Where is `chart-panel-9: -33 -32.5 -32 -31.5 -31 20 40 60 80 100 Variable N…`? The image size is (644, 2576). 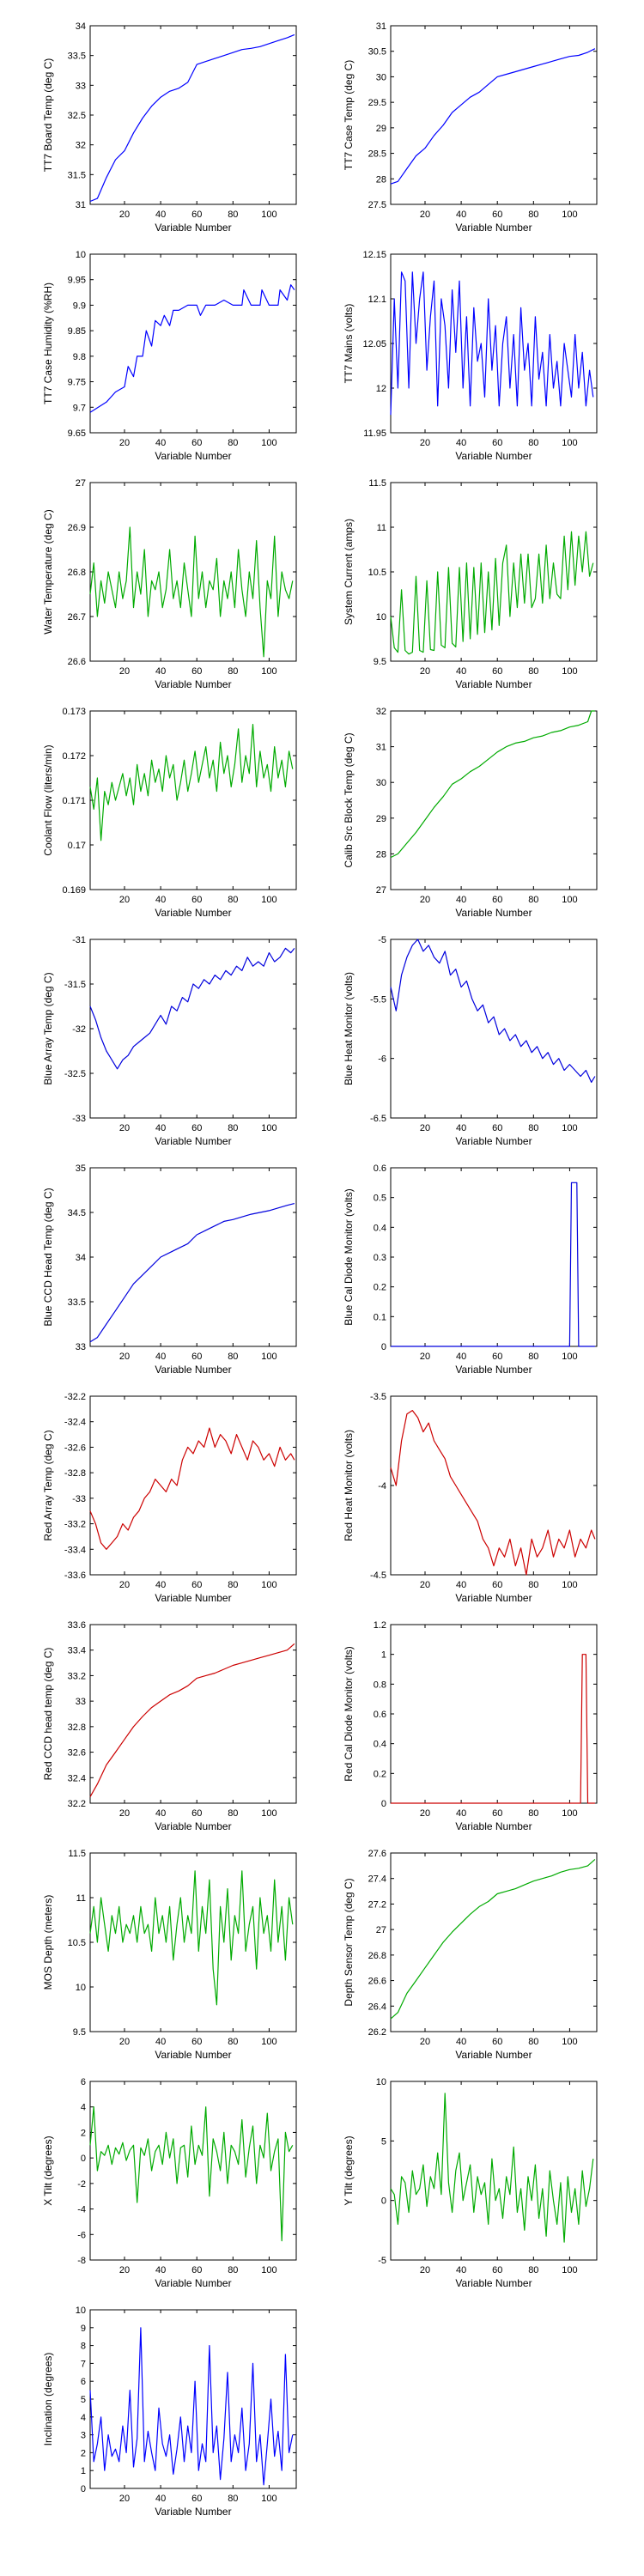
chart-panel-9: -33 -32.5 -32 -31.5 -31 20 40 60 80 100 Variable N… is located at coordinates (170, 1041).